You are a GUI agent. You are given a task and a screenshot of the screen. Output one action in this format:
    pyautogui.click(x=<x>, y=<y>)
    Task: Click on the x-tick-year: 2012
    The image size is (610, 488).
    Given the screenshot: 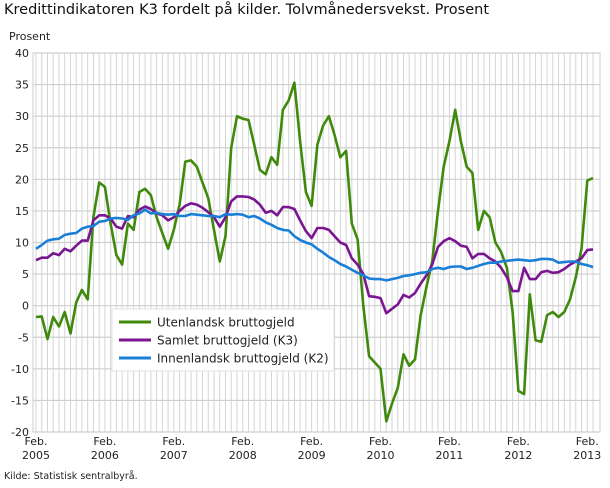 What is the action you would take?
    pyautogui.click(x=518, y=455)
    